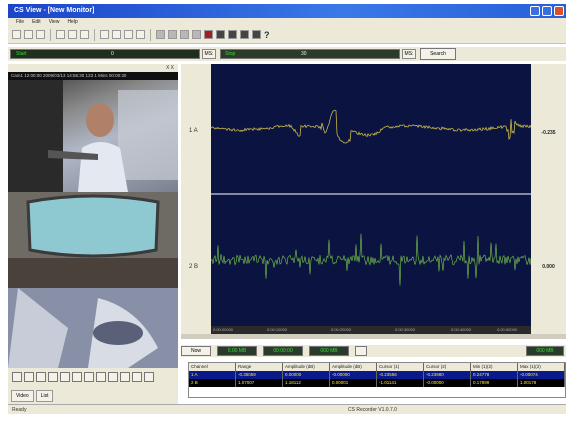  I want to click on video-controls, so click(93, 377).